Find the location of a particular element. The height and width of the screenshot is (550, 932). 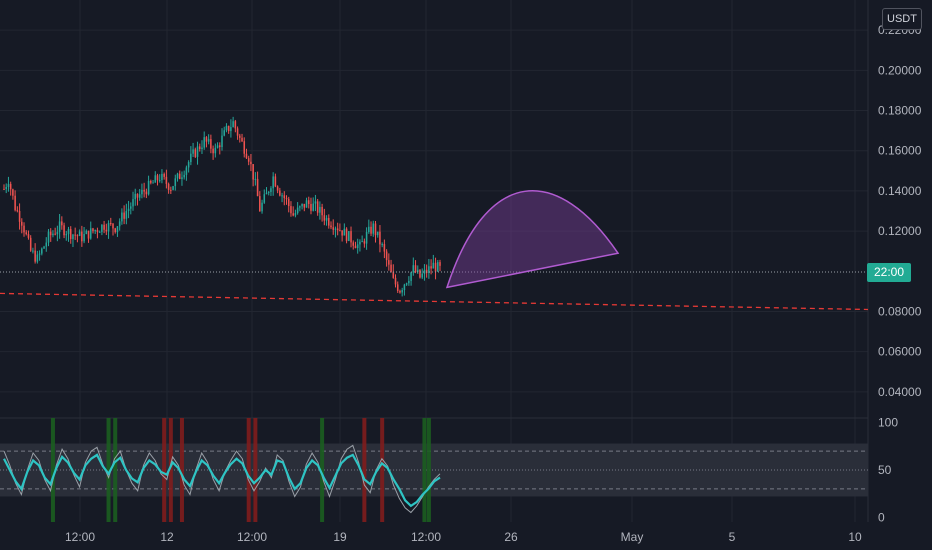

price-tick-label: 0.16000 is located at coordinates (900, 151).